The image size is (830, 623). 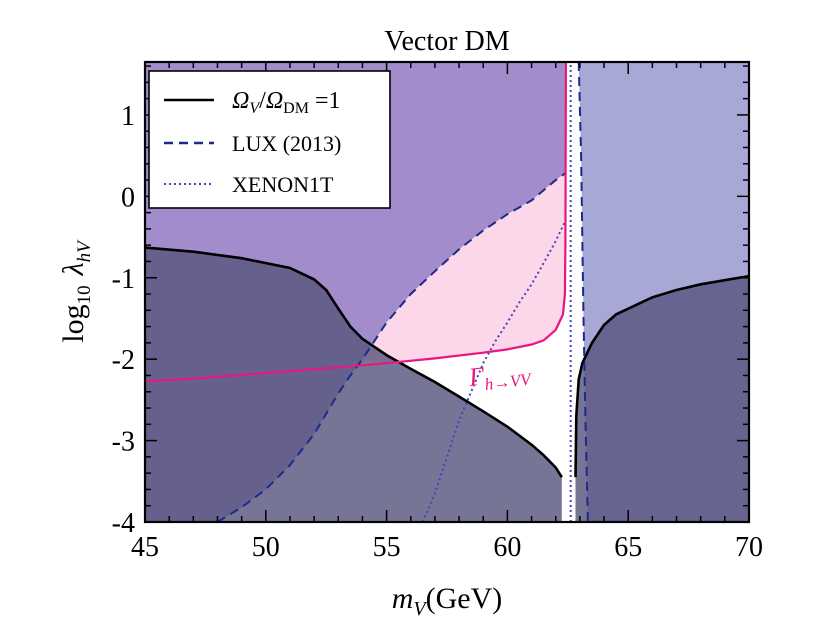 What do you see at coordinates (255, 108) in the screenshot?
I see `legend-v-sub: V` at bounding box center [255, 108].